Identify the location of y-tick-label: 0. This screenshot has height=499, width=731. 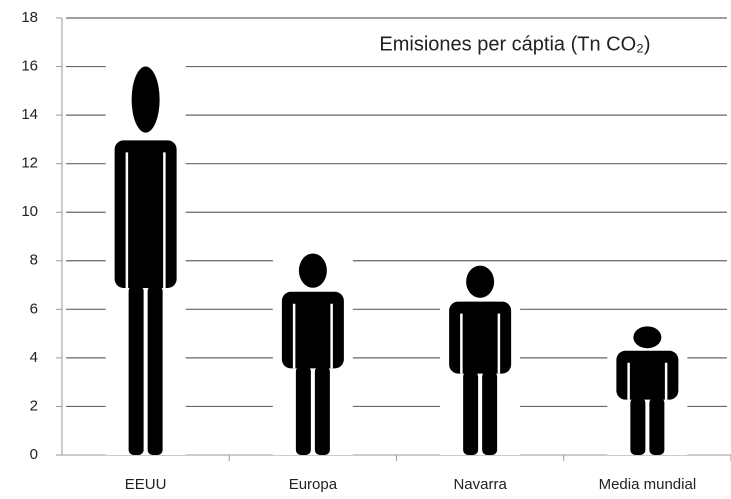
(34, 454).